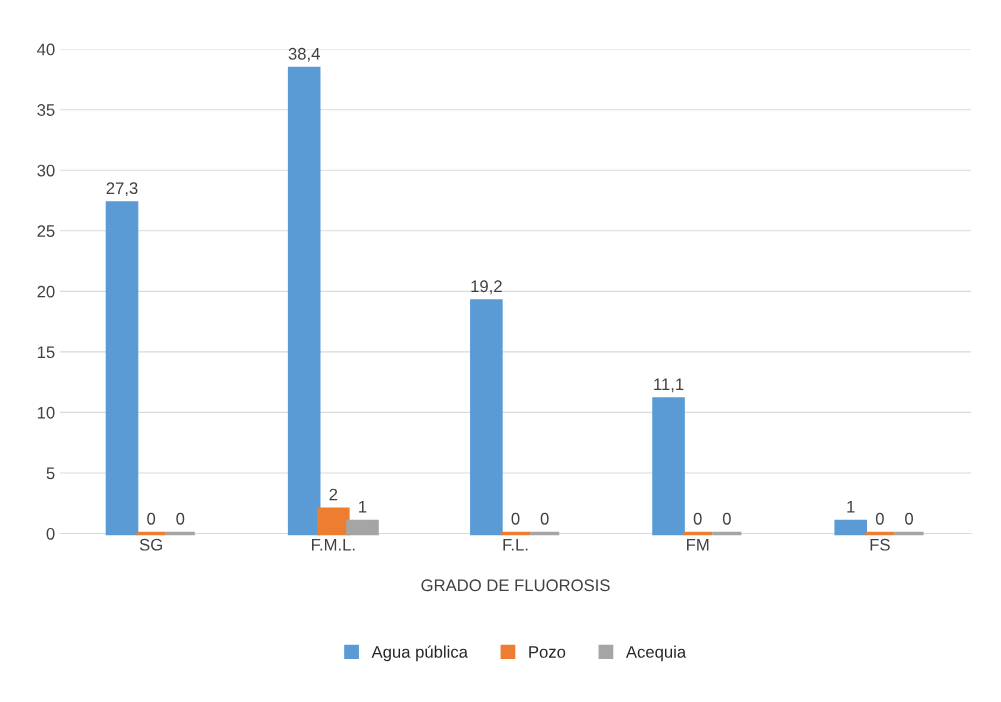 The image size is (1001, 702). What do you see at coordinates (656, 653) in the screenshot?
I see `legend-label: Acequia` at bounding box center [656, 653].